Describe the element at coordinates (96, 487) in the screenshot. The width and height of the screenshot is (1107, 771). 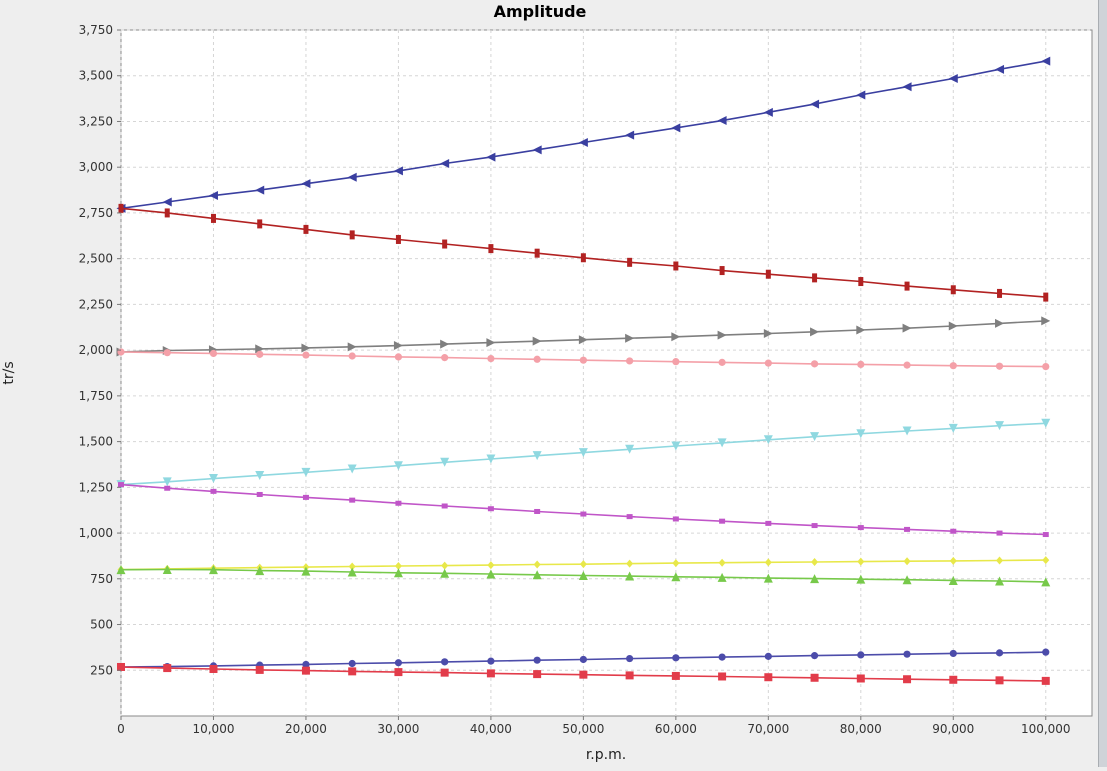
I see `y-tick-label: 1,250` at that location.